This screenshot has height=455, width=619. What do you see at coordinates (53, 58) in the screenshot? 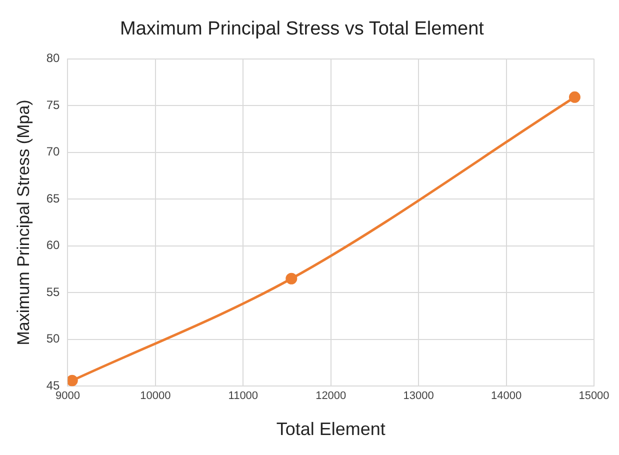
I see `y-tick-label: 80` at bounding box center [53, 58].